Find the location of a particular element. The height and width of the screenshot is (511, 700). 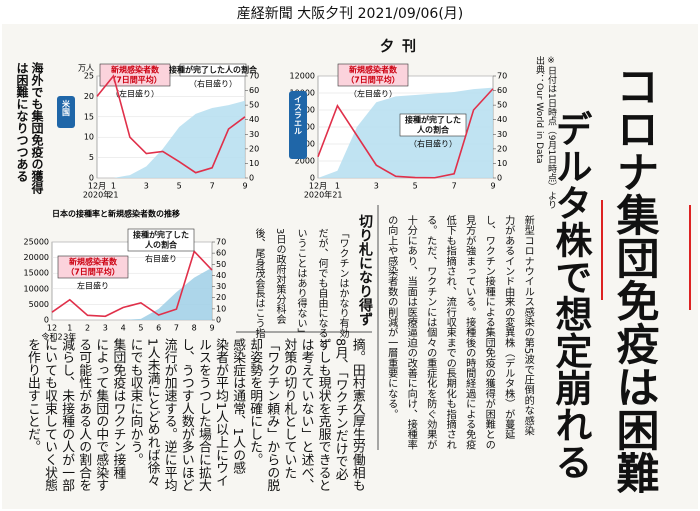

body-column: し、うつす人数が多いほど is located at coordinates (186, 415).